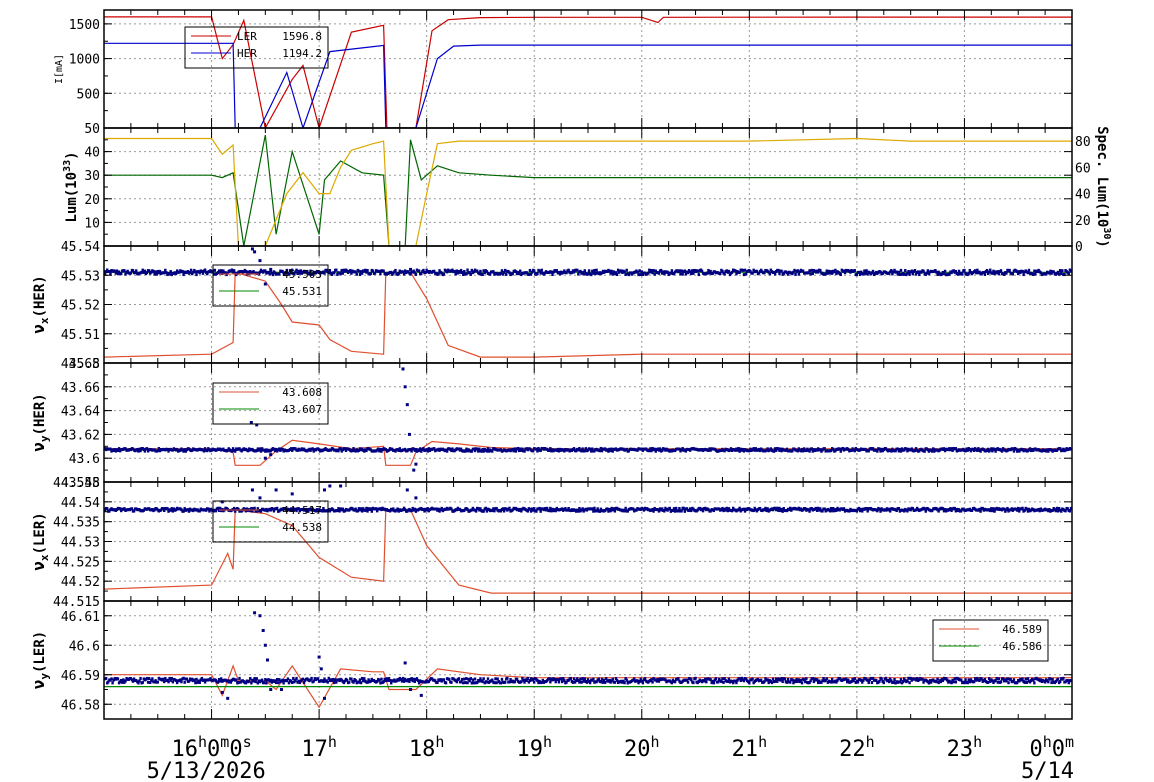  Describe the element at coordinates (588, 498) in the screenshot. I see `tune-points` at that location.